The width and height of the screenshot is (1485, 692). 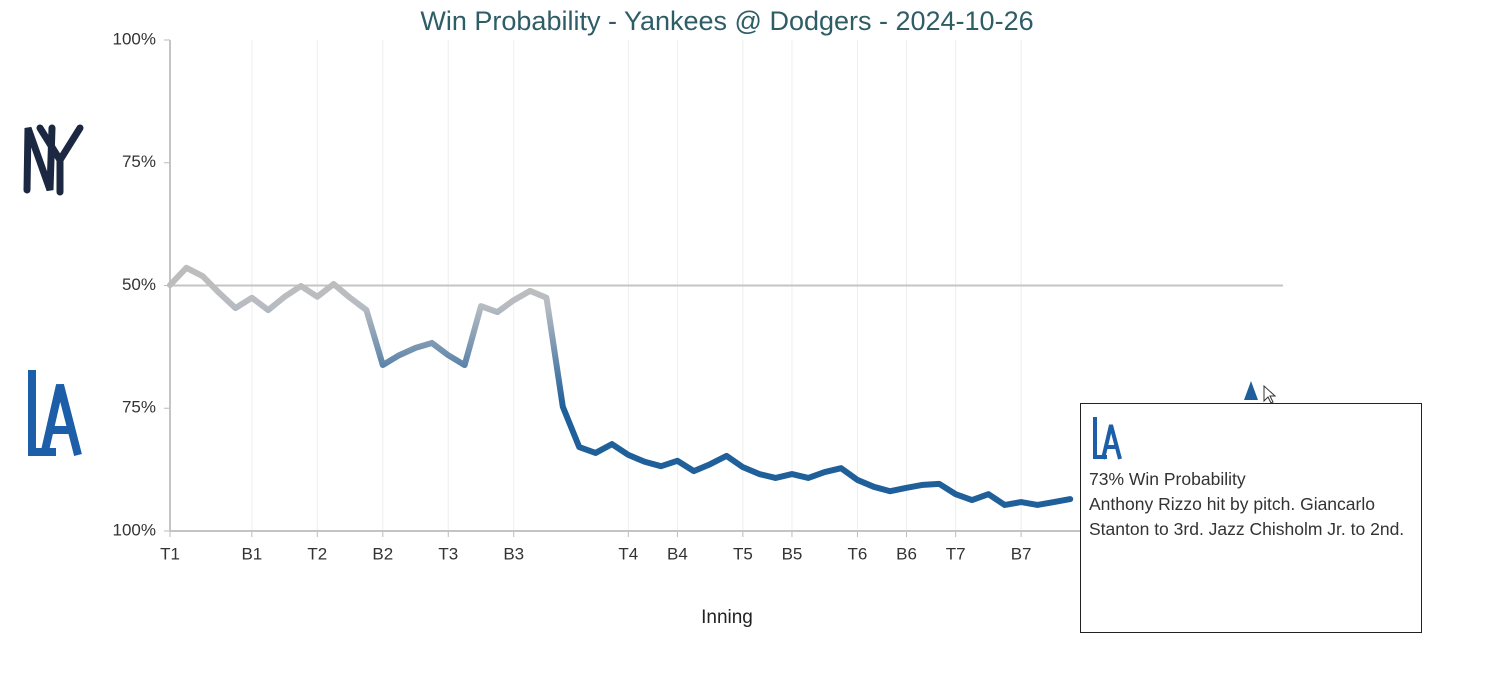 What do you see at coordinates (448, 553) in the screenshot?
I see `x-tick-label: T3` at bounding box center [448, 553].